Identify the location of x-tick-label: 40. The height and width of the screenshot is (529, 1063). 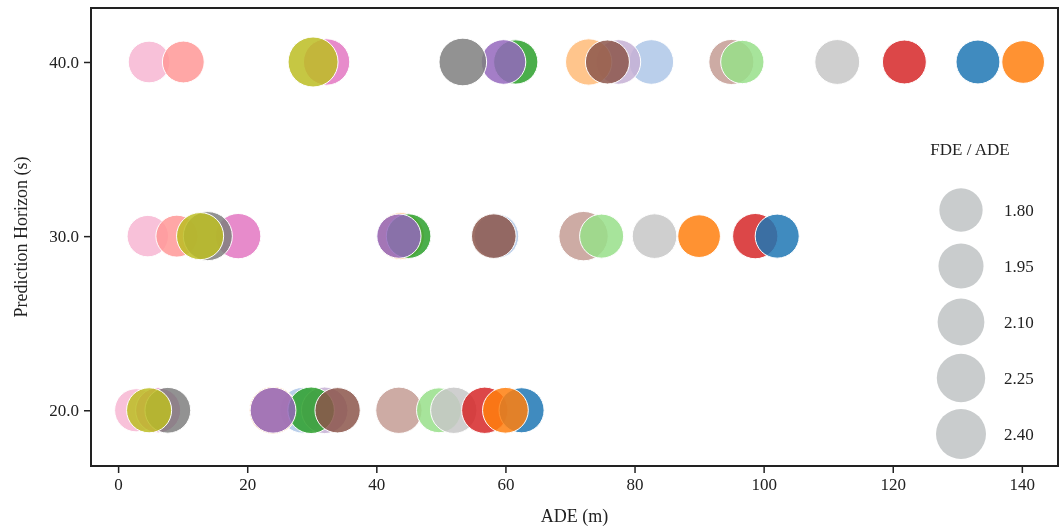
(377, 485).